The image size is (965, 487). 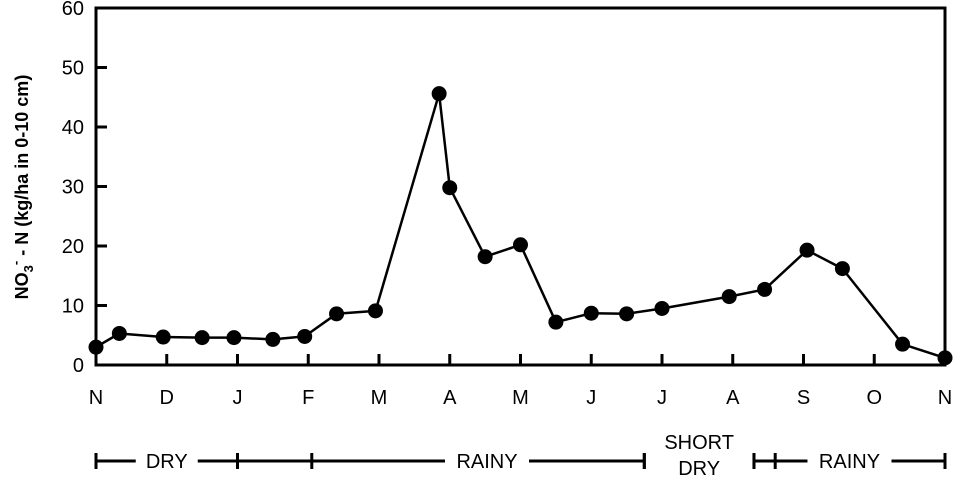 I want to click on y-tick-label: 30, so click(x=73, y=188).